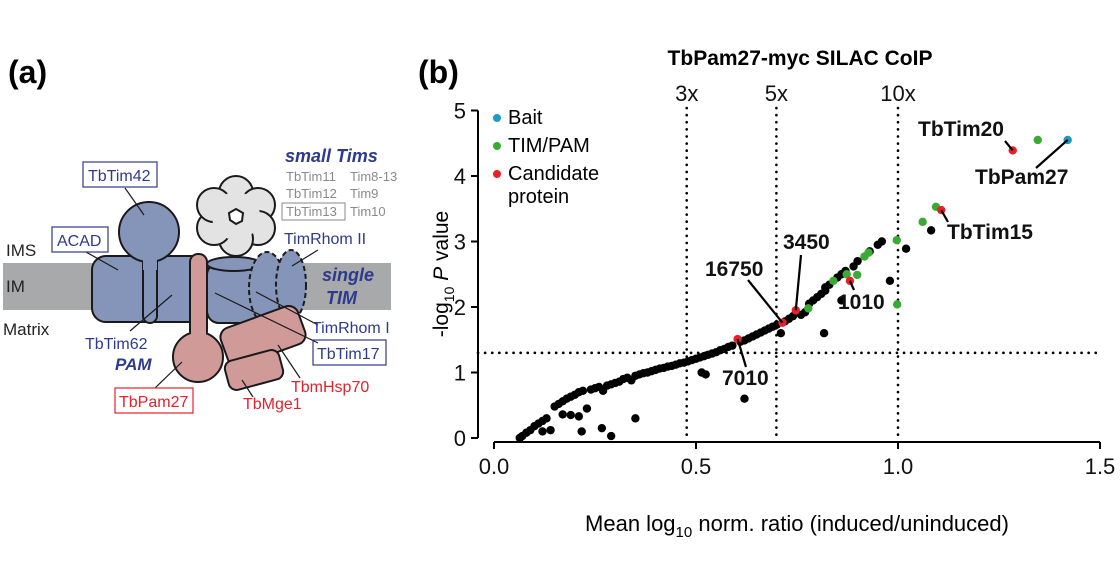 The image size is (1120, 574). I want to click on annotation-label: TbTim15, so click(990, 232).